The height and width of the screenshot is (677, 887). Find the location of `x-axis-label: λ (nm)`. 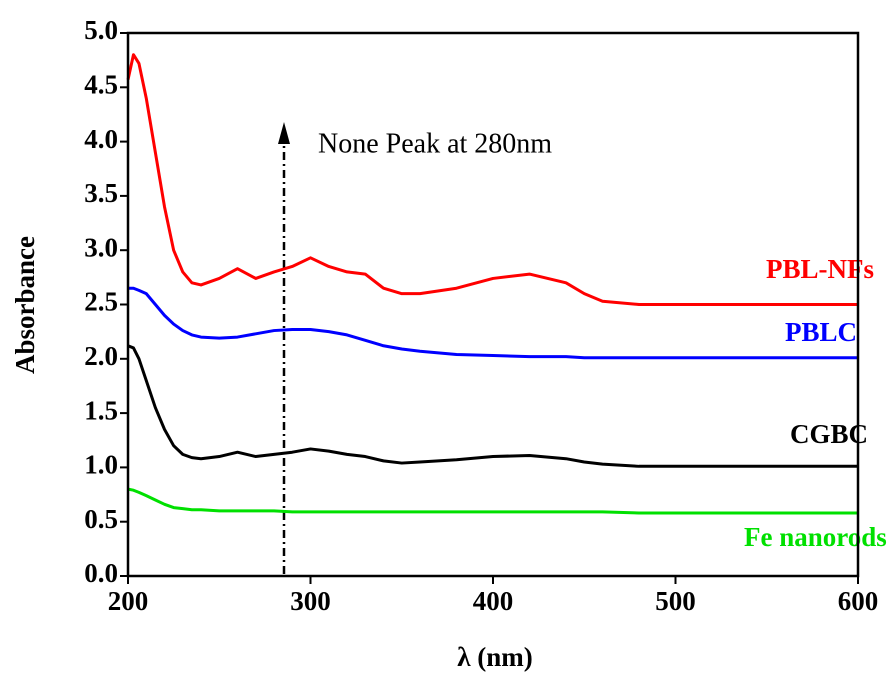

x-axis-label: λ (nm) is located at coordinates (495, 657).